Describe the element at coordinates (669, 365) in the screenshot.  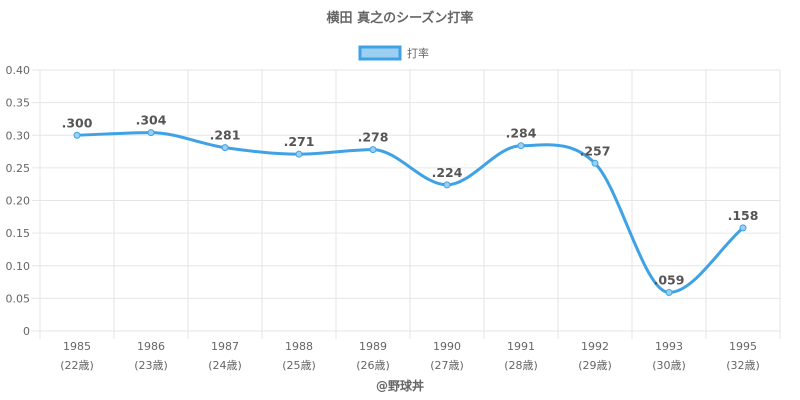
I see `x-tick-sublabel: (30歳)` at that location.